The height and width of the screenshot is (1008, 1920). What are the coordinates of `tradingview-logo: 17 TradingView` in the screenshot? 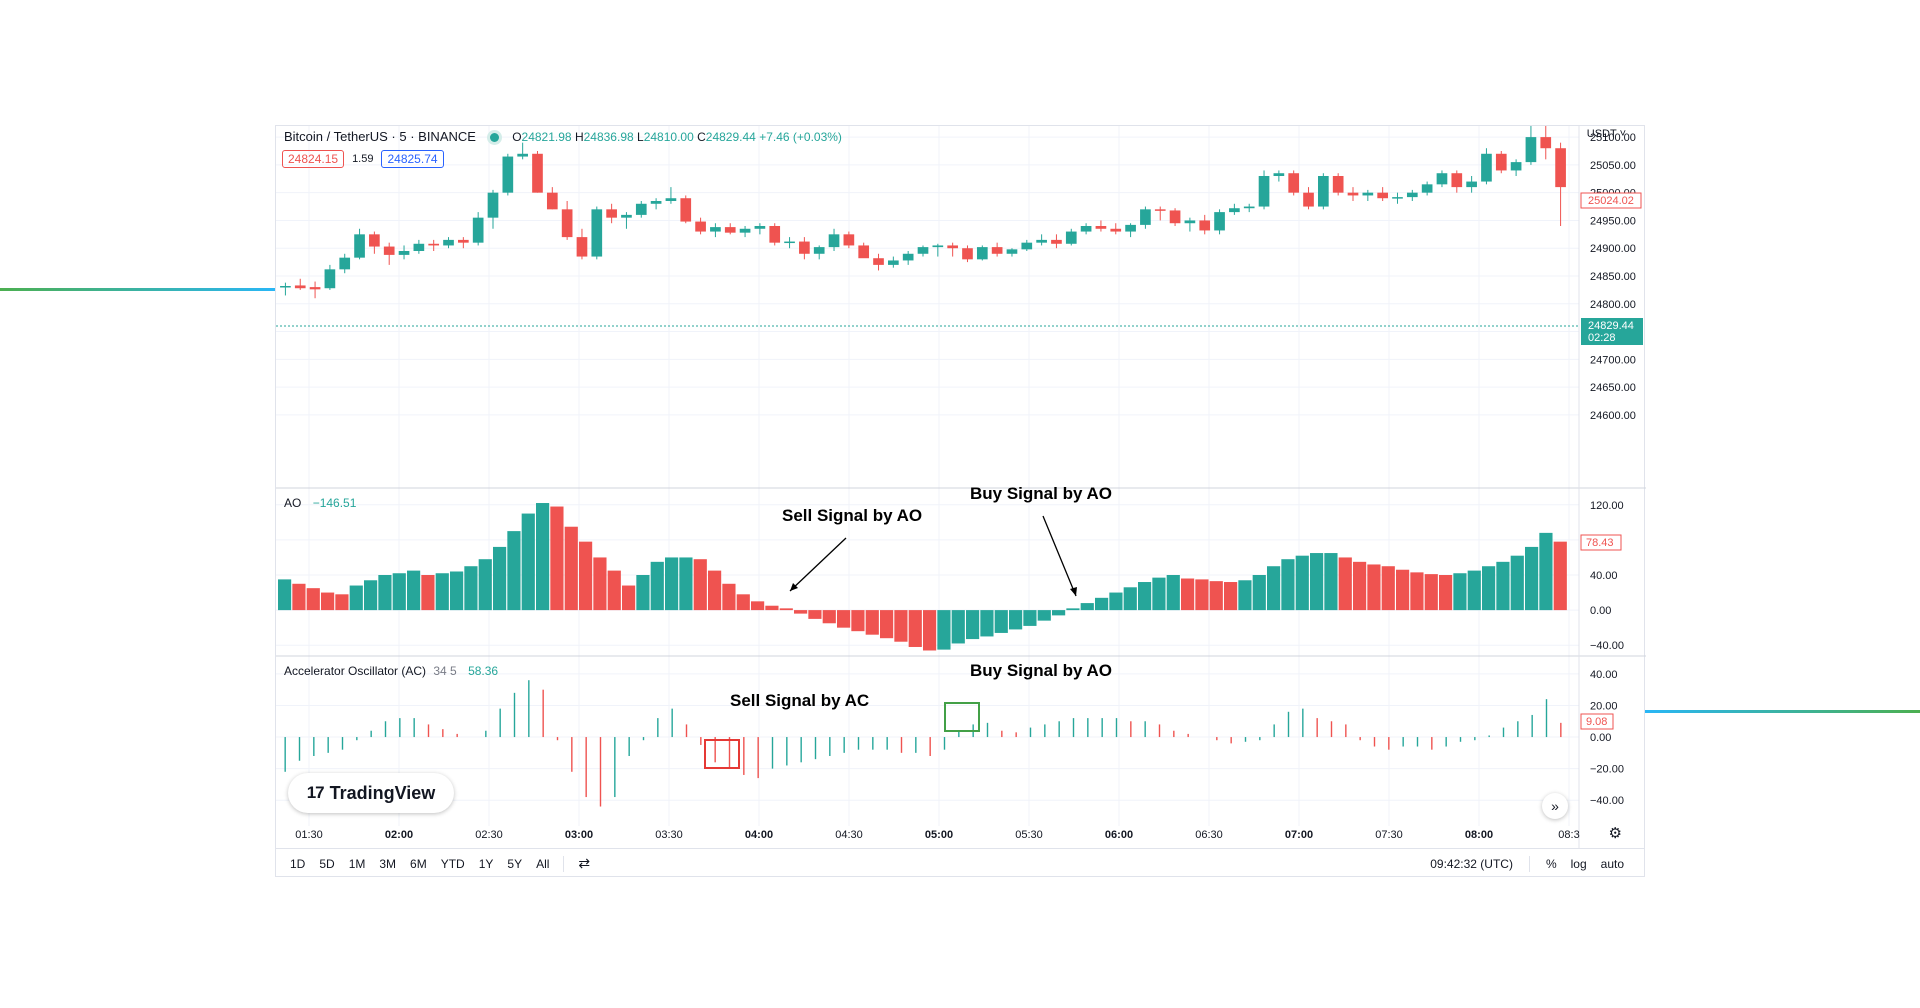 It's located at (371, 793).